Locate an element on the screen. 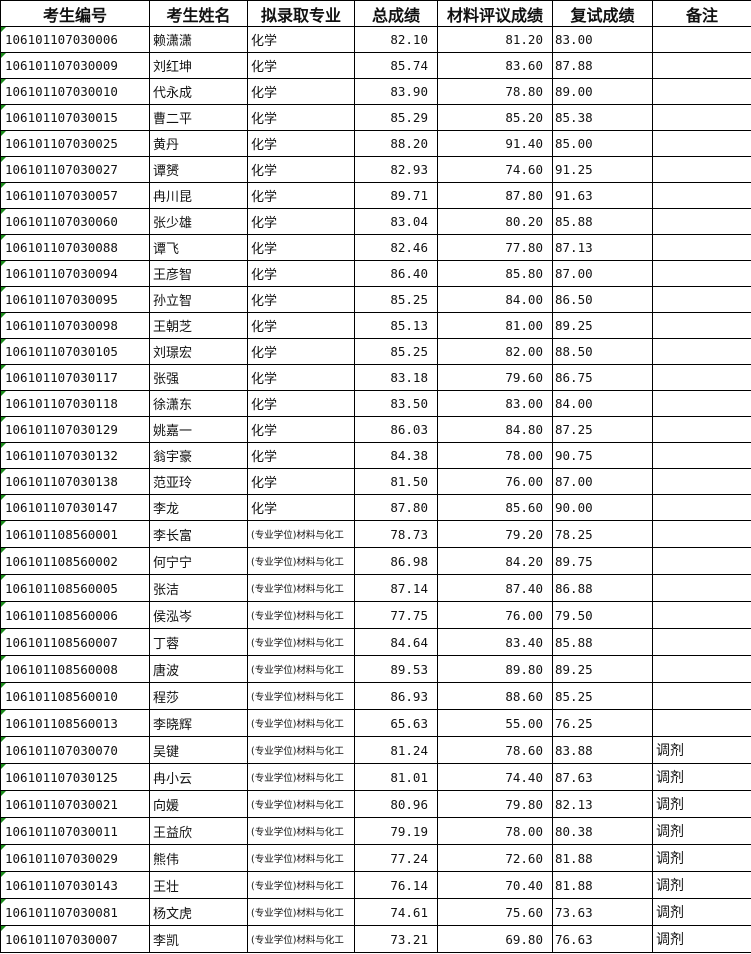 This screenshot has height=954, width=751. total-score-cell: 86.93 is located at coordinates (396, 696).